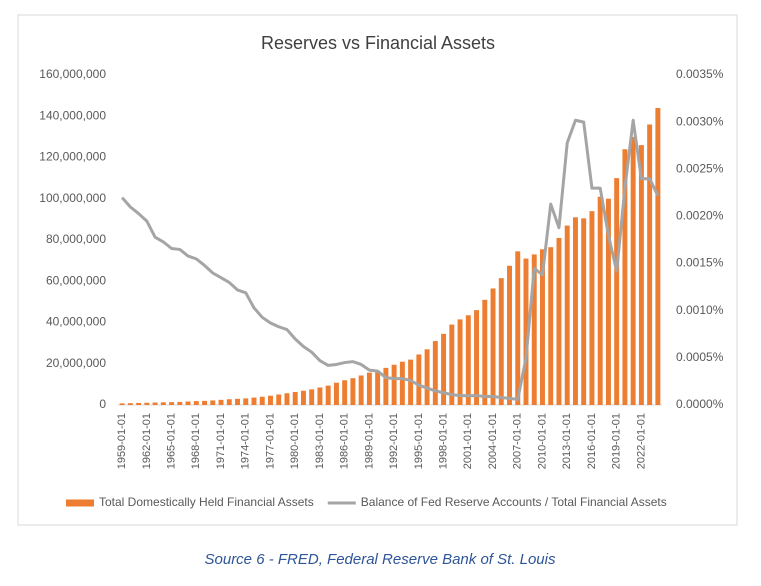 Image resolution: width=761 pixels, height=586 pixels. What do you see at coordinates (493, 441) in the screenshot?
I see `x-tick-label: 2004-01-01` at bounding box center [493, 441].